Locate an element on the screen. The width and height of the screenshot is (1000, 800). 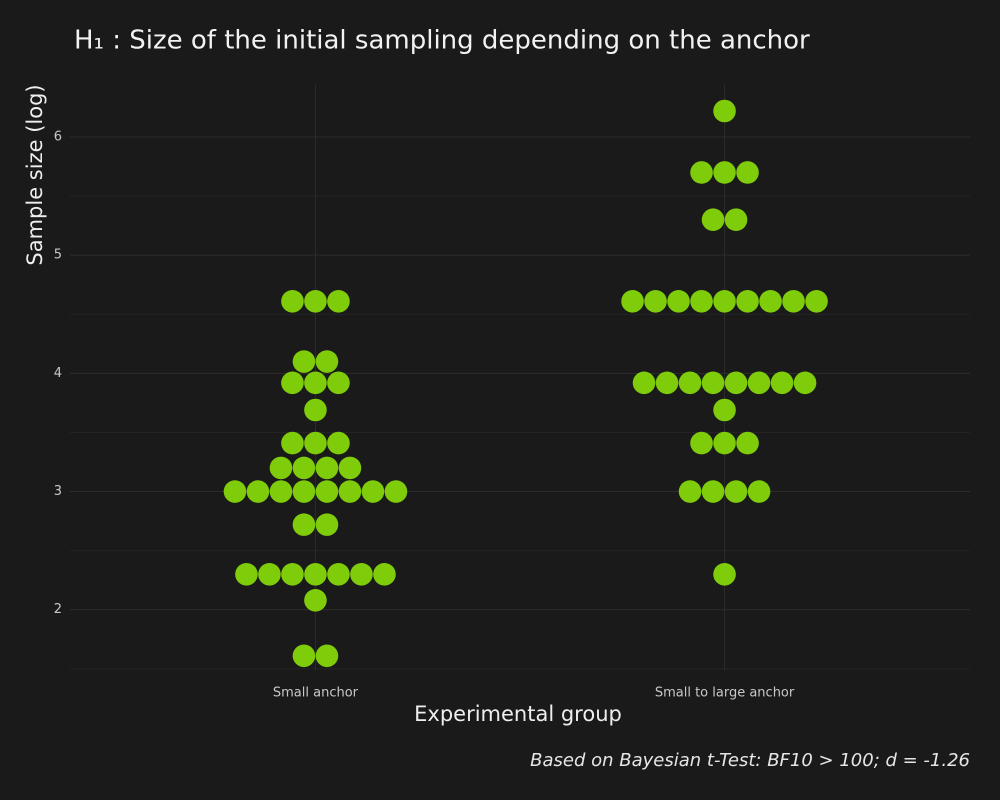
x-axis-title: Experimental group is located at coordinates (518, 714).